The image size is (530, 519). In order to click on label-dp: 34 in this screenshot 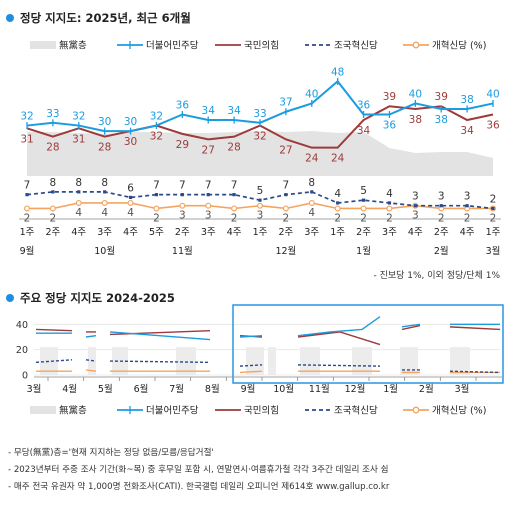, I will do `click(234, 111)`.